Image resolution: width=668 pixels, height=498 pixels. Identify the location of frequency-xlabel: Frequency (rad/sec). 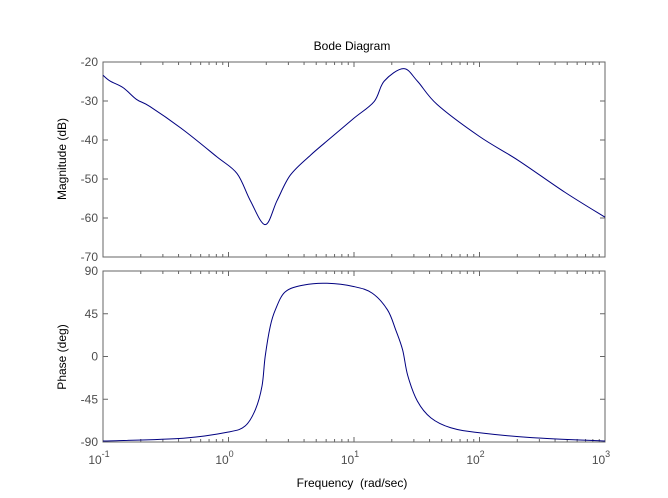
(352, 483).